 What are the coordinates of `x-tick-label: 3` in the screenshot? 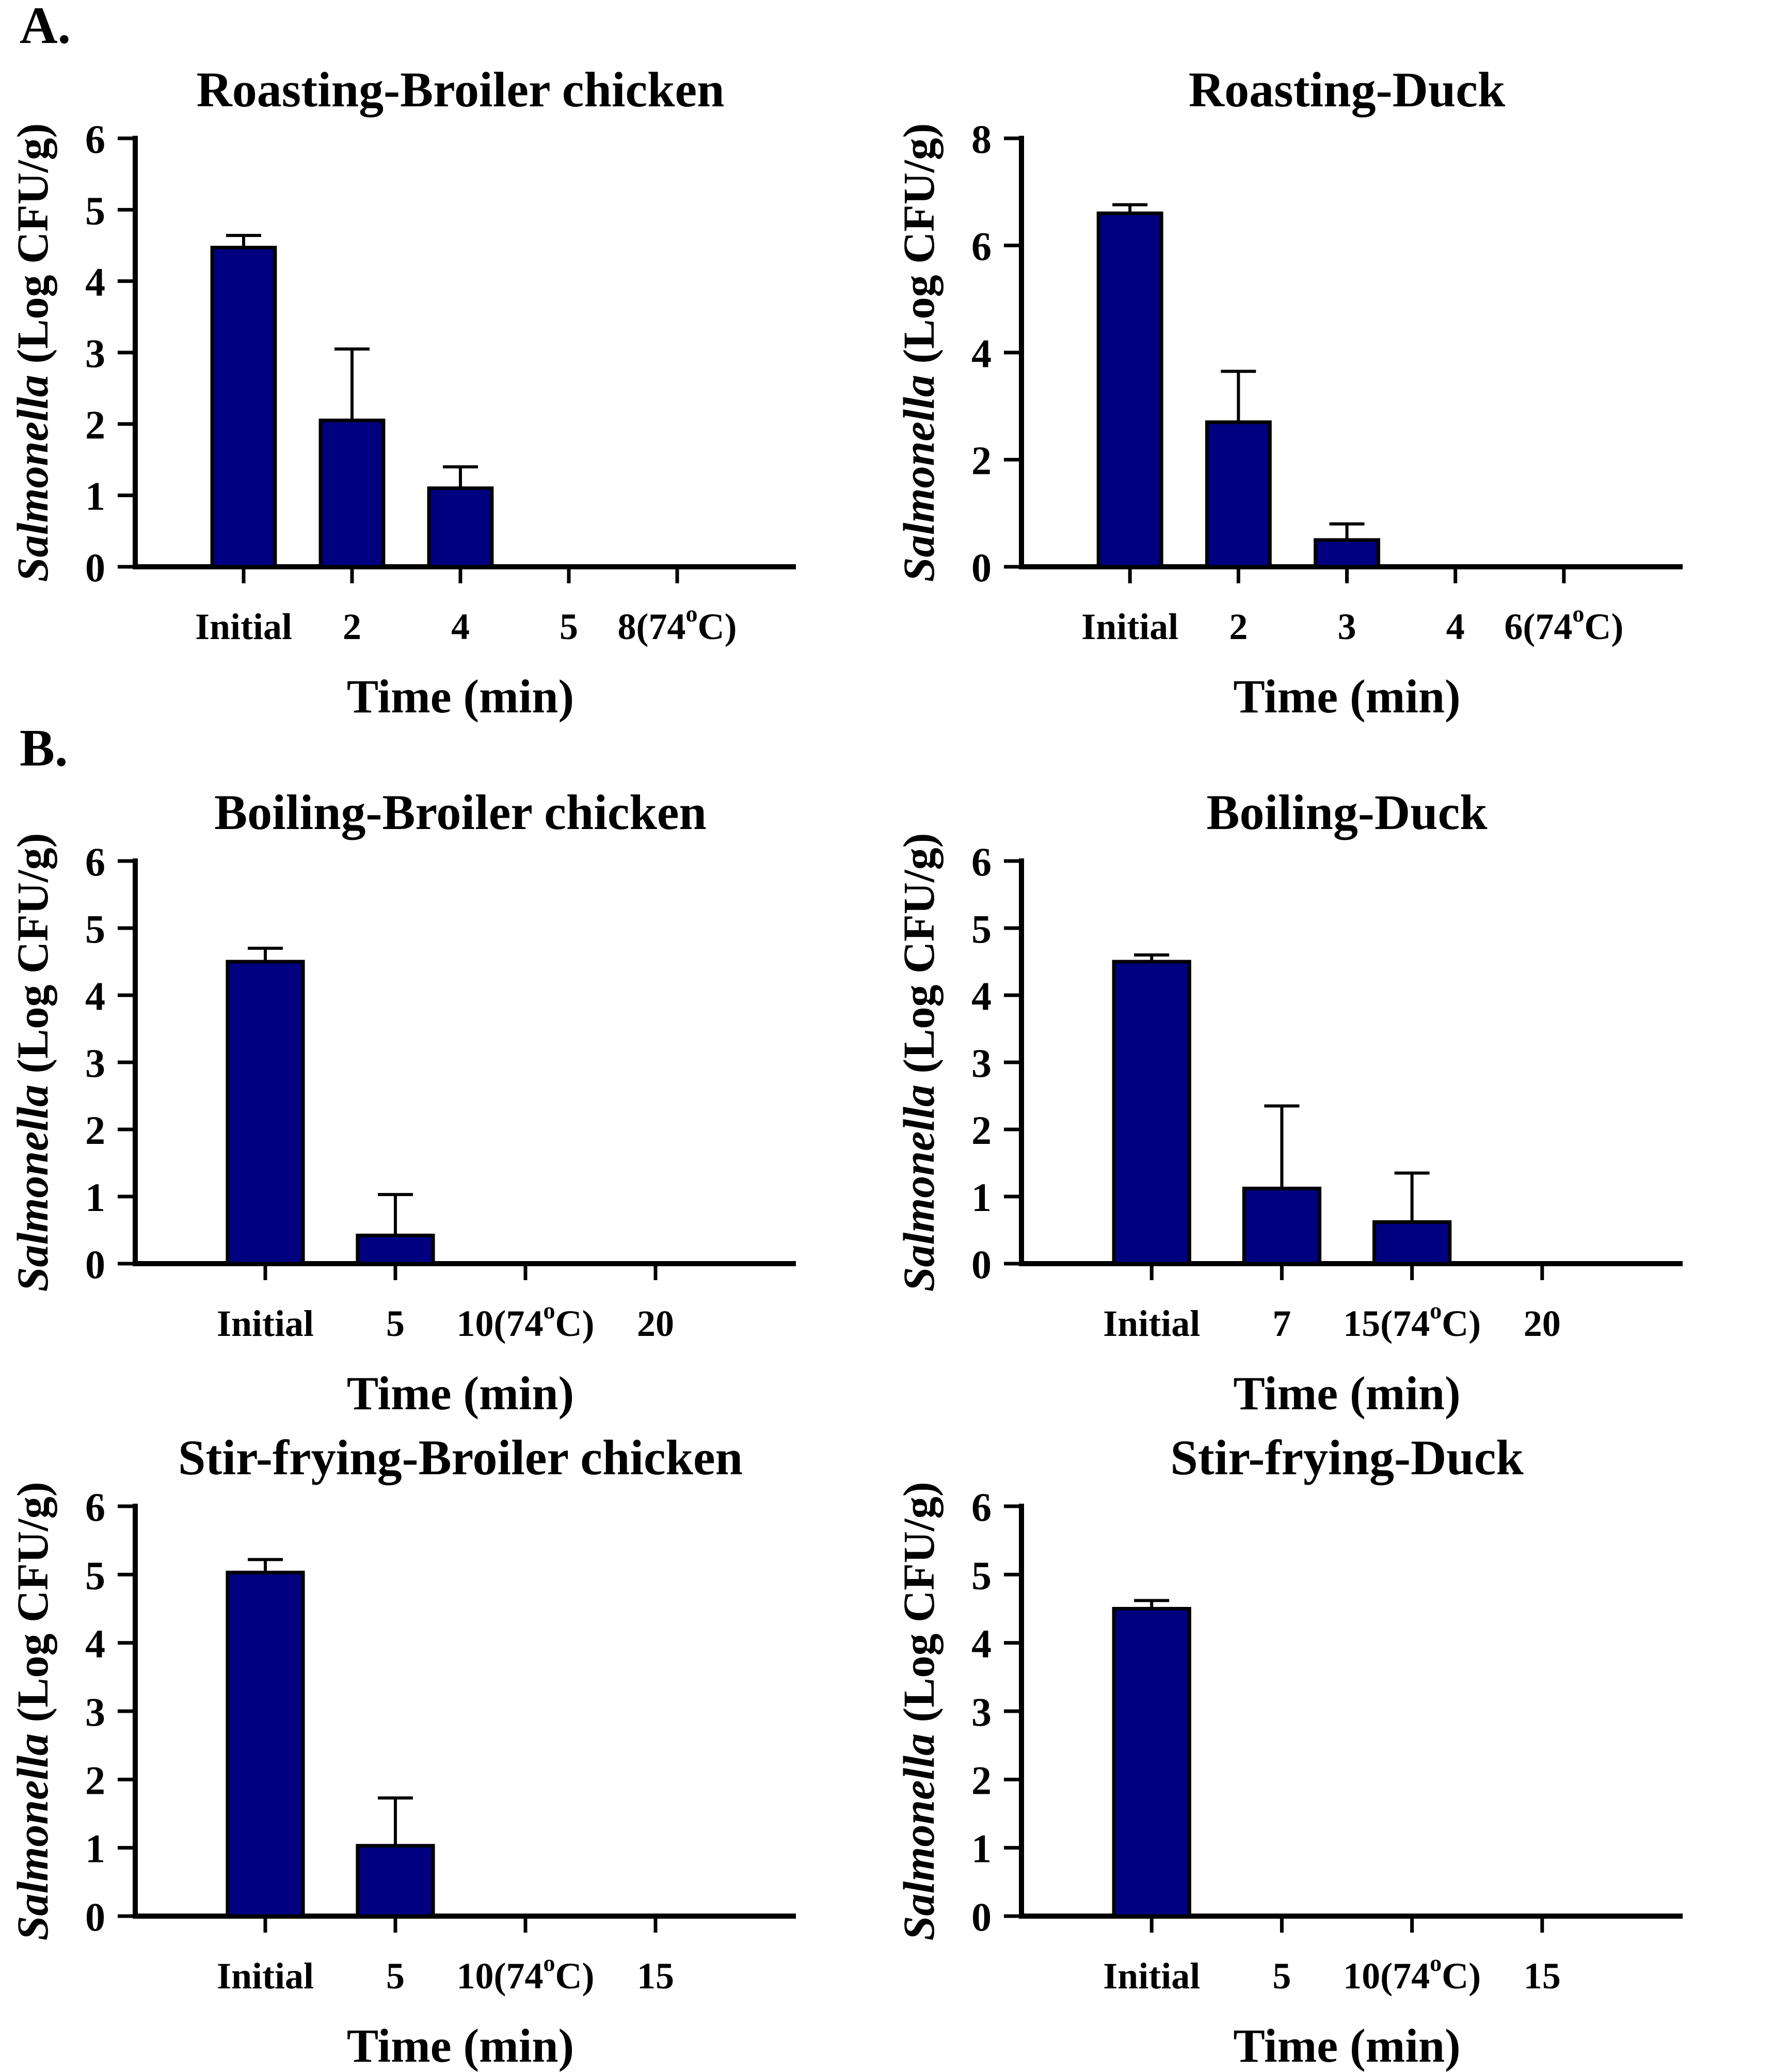 It's located at (1347, 626).